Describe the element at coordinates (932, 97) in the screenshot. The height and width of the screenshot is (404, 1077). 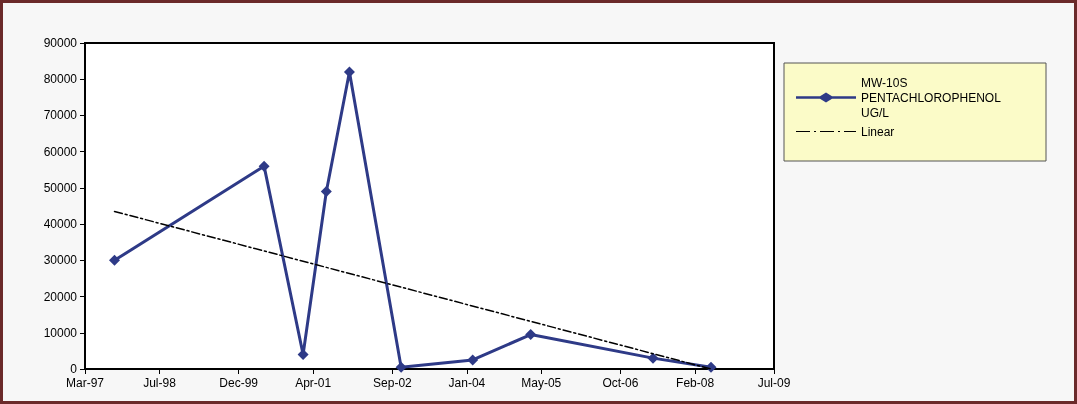
I see `legend-label: MW-10S PENTACHLOROPHENOL UG/L` at that location.